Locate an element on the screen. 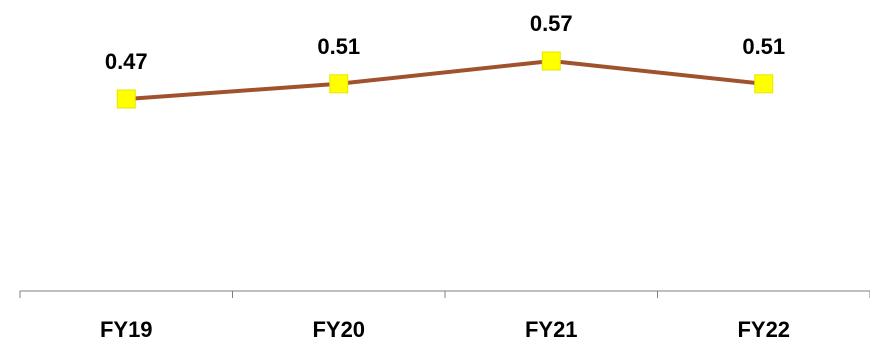 This screenshot has height=344, width=870. data-point-marker-fy21 is located at coordinates (551, 61).